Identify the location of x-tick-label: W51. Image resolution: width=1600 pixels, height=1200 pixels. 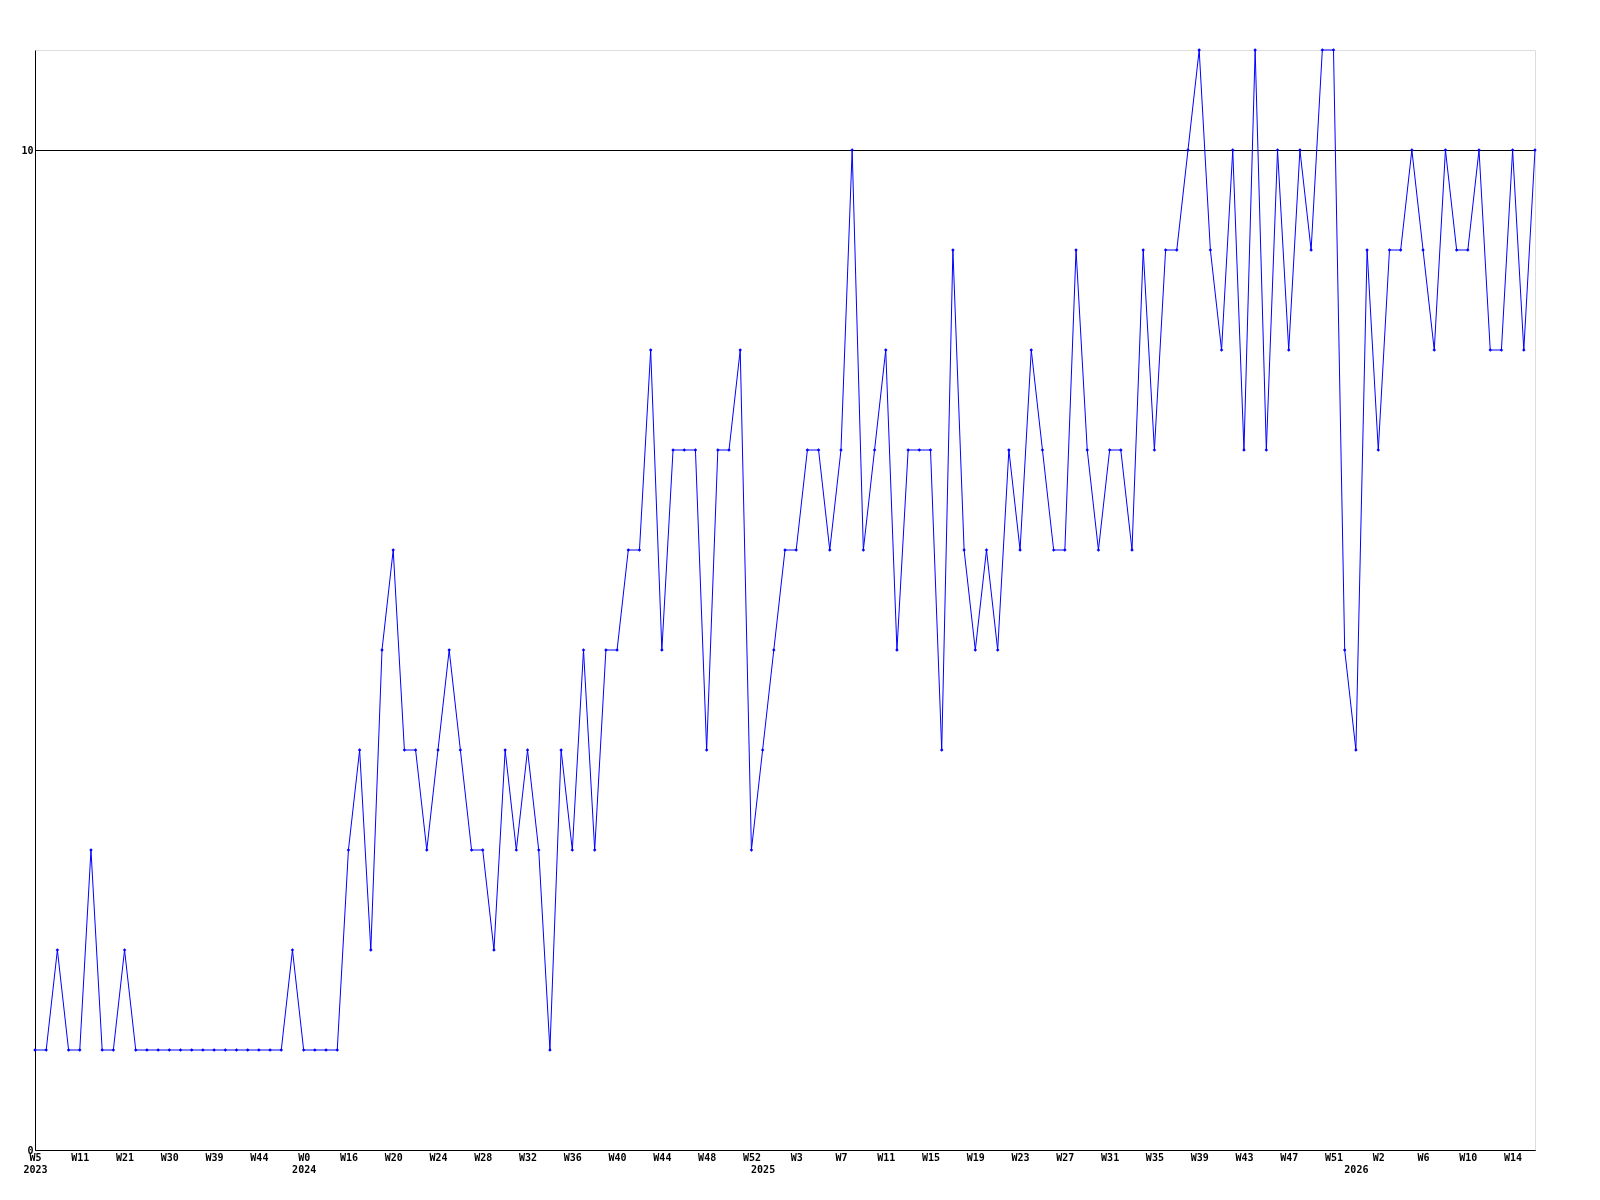
(1334, 1157).